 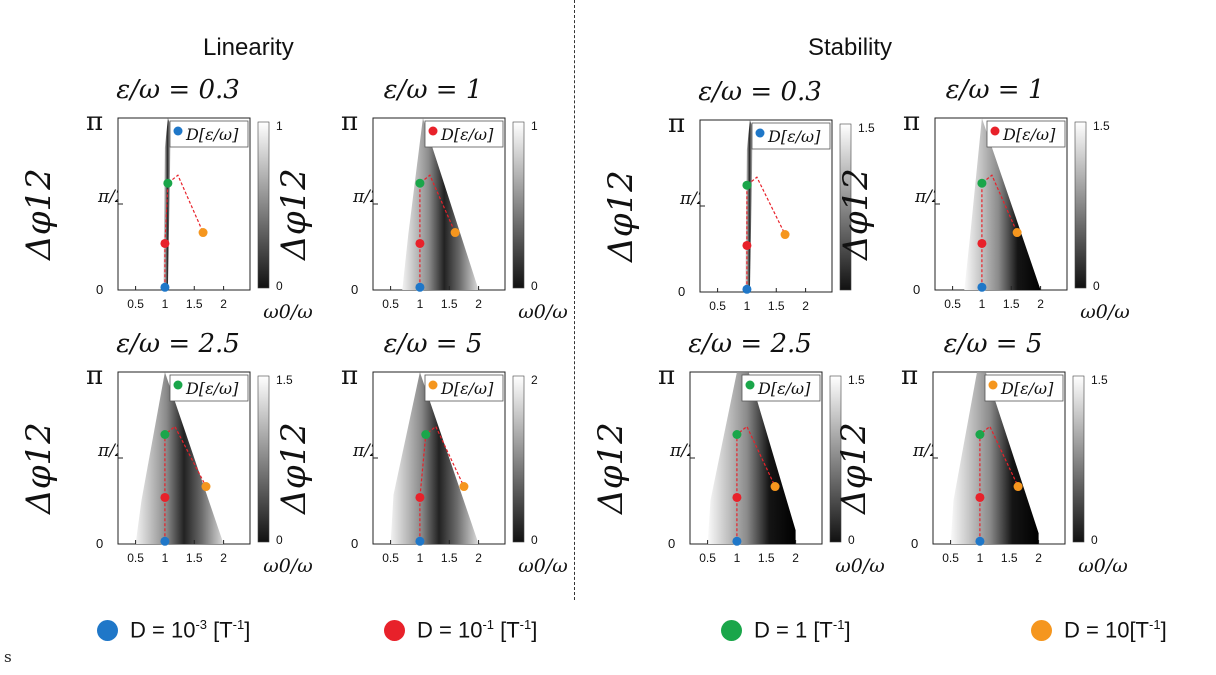 What do you see at coordinates (1099, 380) in the screenshot?
I see `colorbar-max-label: 1.5` at bounding box center [1099, 380].